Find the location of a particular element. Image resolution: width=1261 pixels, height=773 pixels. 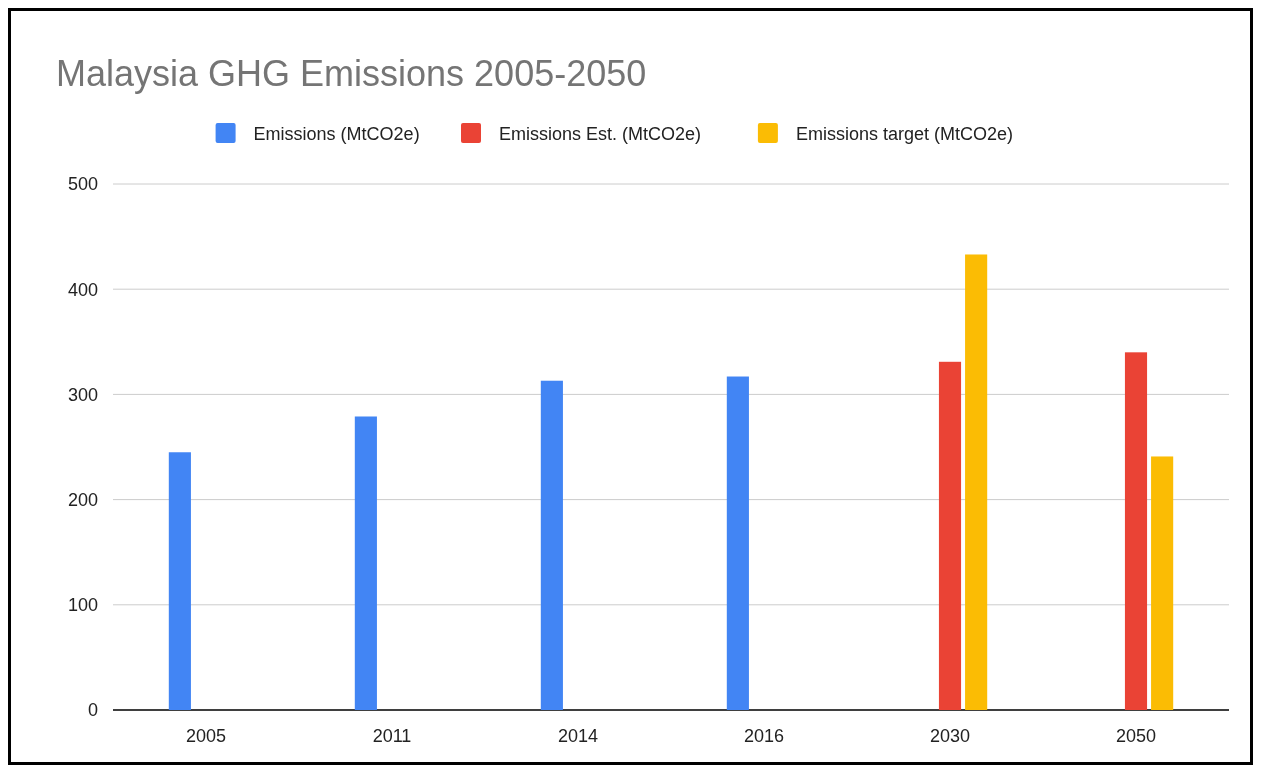

x-tick-label: 2030 is located at coordinates (950, 736).